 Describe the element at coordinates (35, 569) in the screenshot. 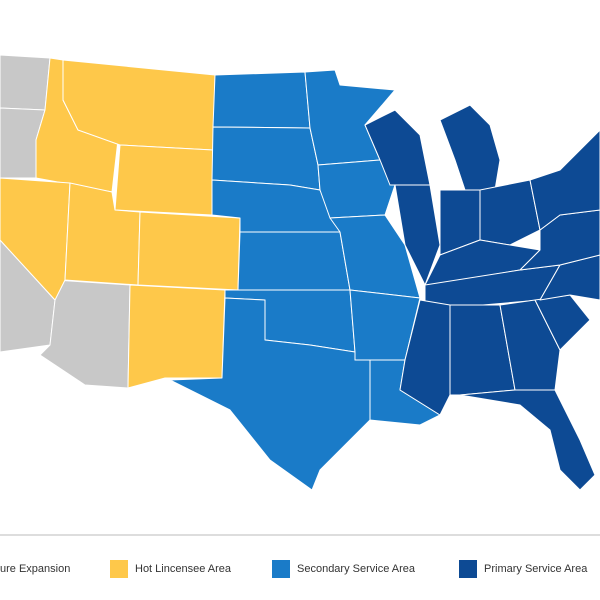

I see `legend-label: ure Expansion` at that location.